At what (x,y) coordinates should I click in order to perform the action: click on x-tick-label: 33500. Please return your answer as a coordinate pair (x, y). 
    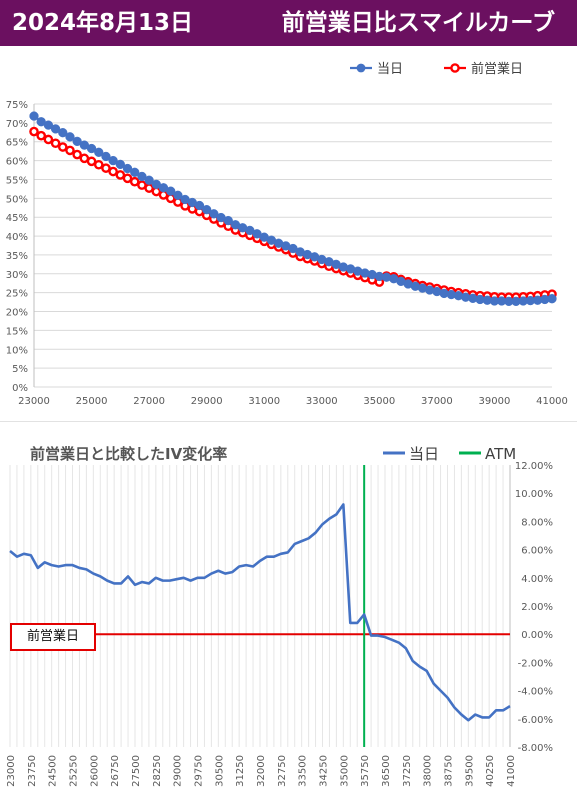
    Looking at the image, I should click on (303, 771).